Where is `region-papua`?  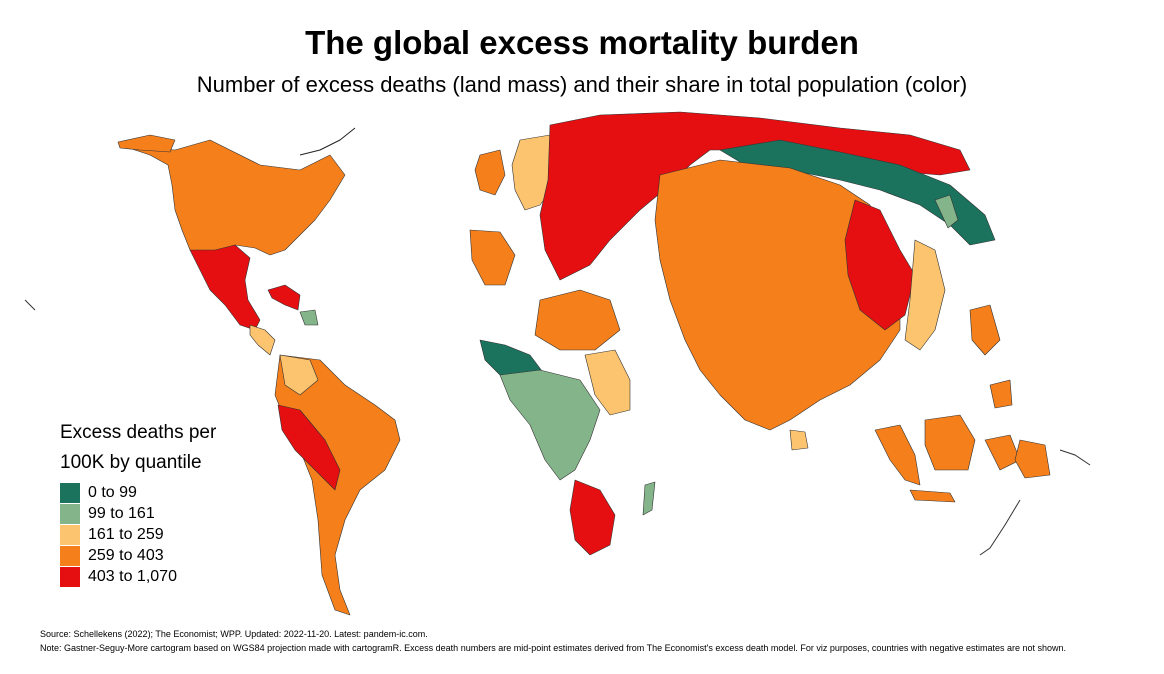 region-papua is located at coordinates (1032, 459).